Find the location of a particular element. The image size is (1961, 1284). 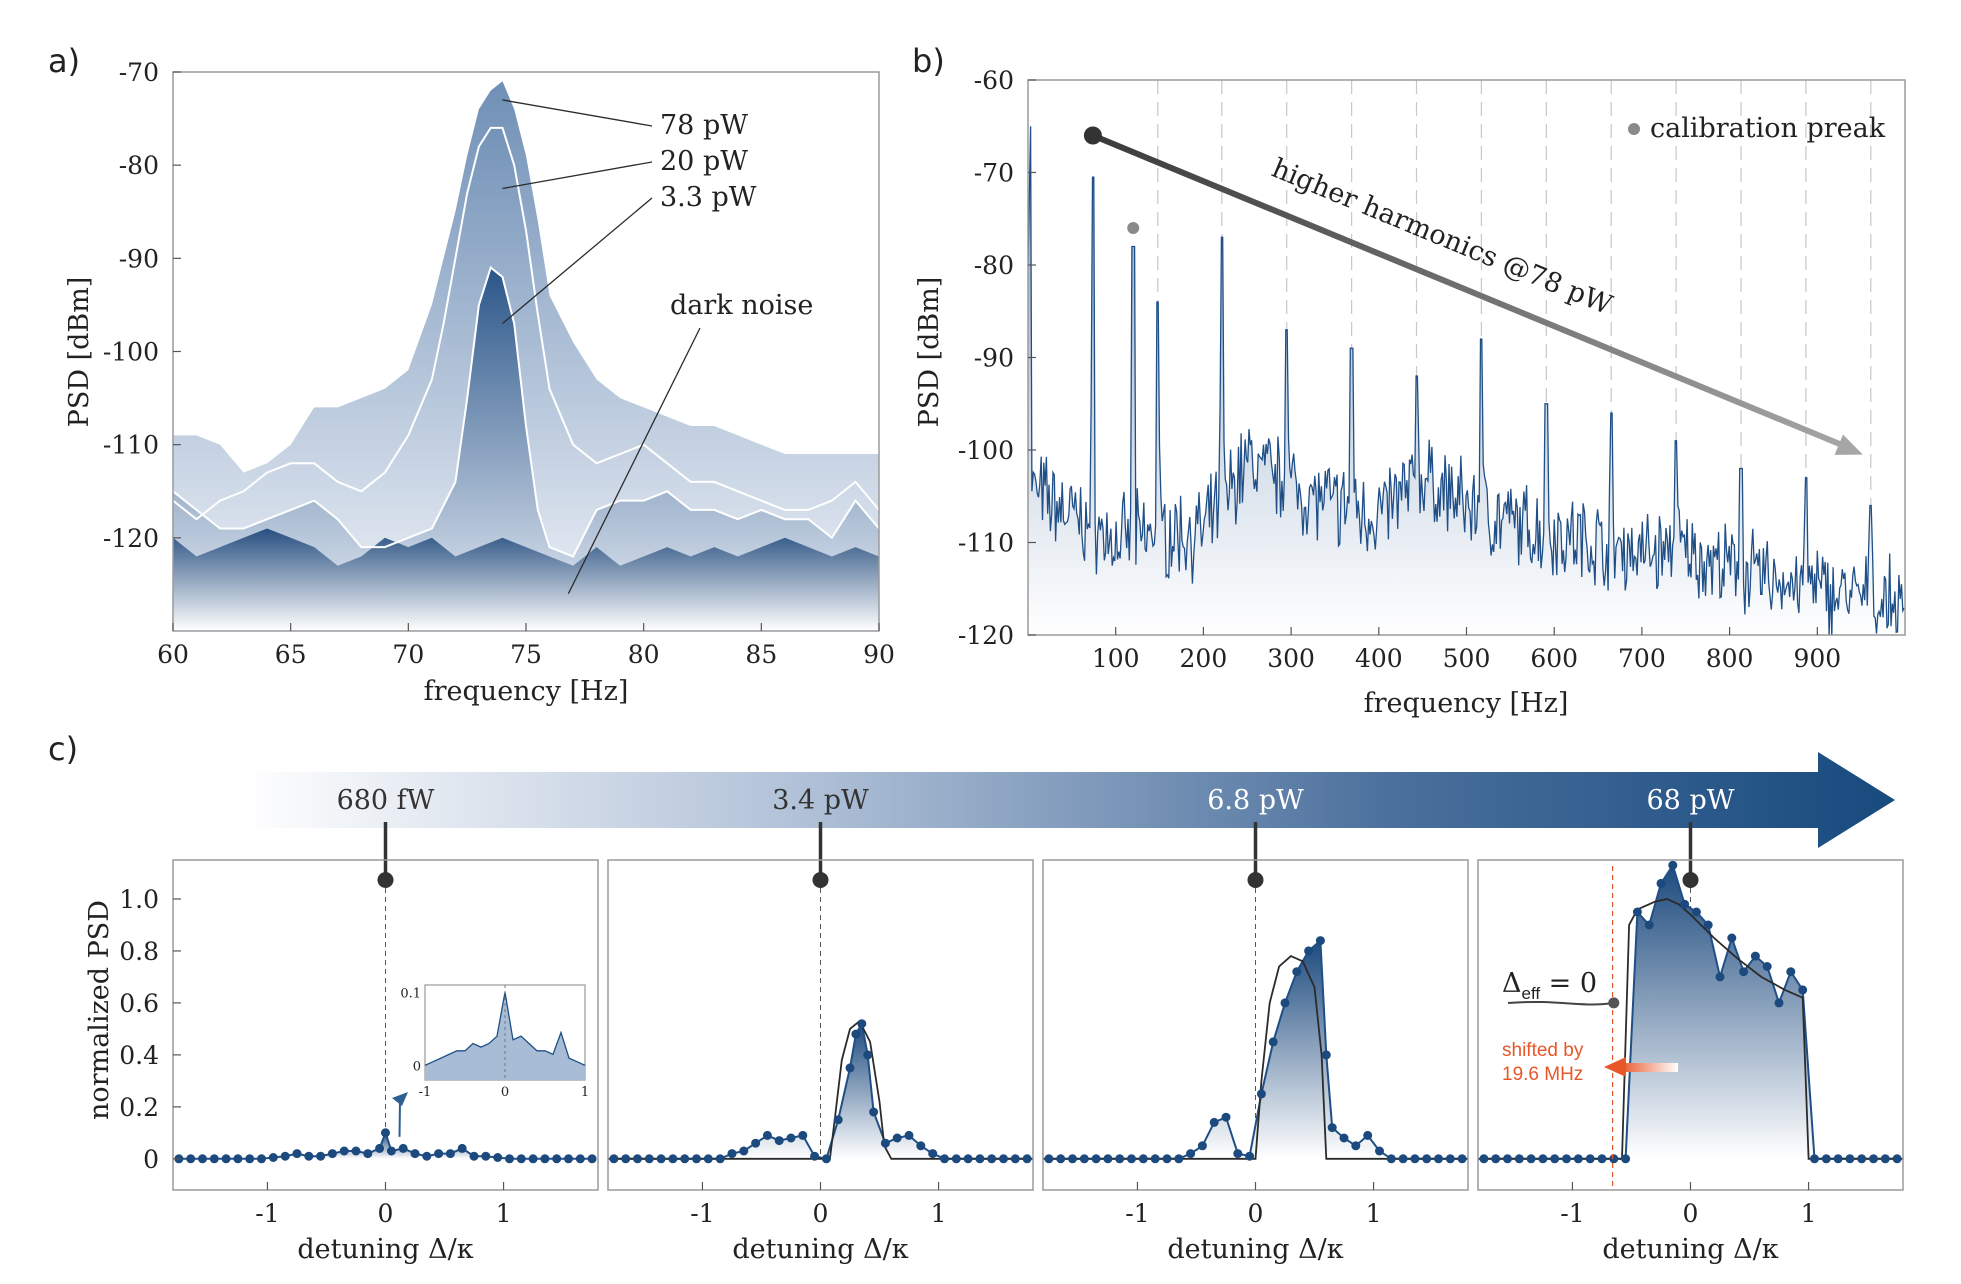

inset-xtick-label: -1 is located at coordinates (425, 1092).